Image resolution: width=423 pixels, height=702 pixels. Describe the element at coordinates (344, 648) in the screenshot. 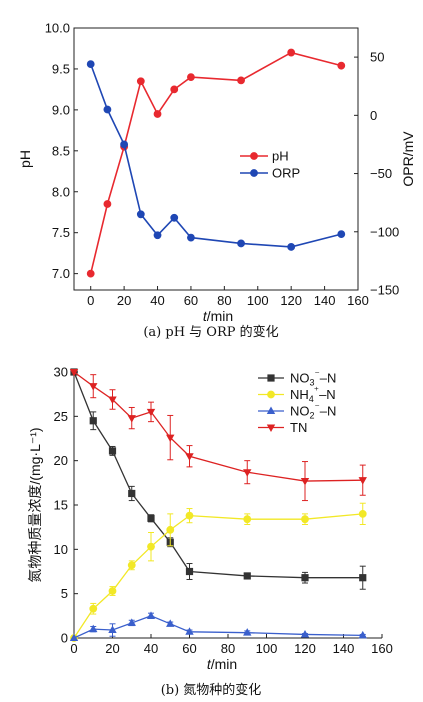

I see `x-tick-label-b: 140` at that location.